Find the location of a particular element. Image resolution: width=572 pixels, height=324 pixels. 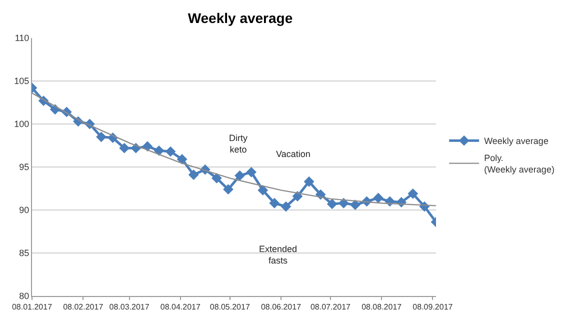

legend-label: Poly. (Weekly average) is located at coordinates (519, 163).